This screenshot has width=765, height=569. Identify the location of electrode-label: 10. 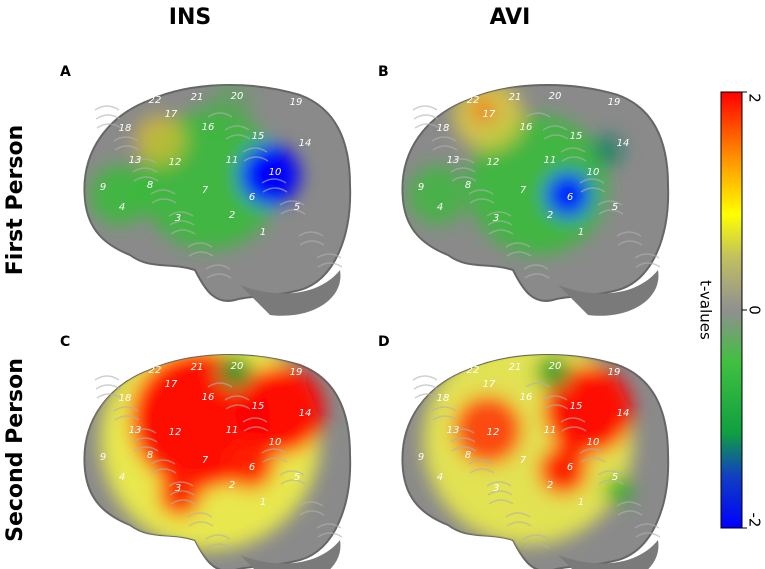
(593, 172).